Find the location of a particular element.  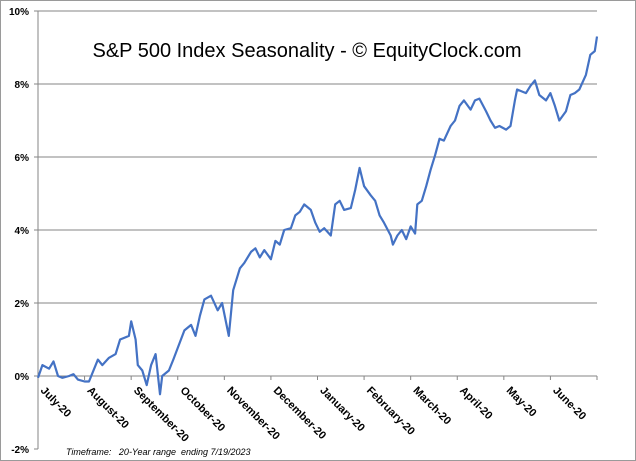

y-tick-label: -2% is located at coordinates (20, 450).